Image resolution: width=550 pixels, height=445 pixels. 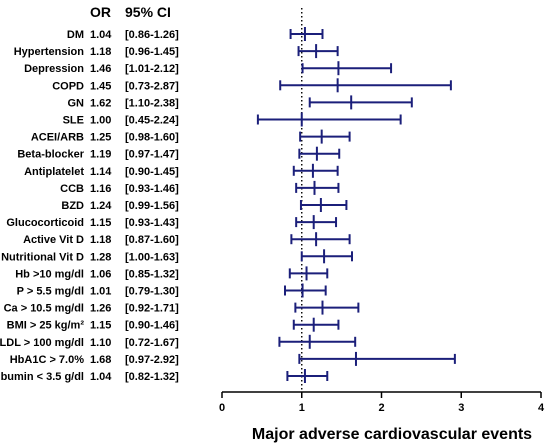 I want to click on forest-row: Albumin < 3.5 g/dl 1.04 [0.82-1.32], so click(x=164, y=376).